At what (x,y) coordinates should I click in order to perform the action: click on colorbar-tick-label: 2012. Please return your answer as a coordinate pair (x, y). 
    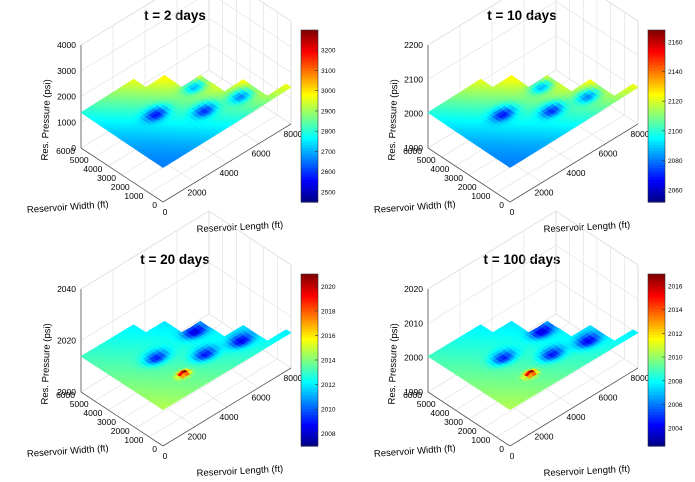
    Looking at the image, I should click on (675, 334).